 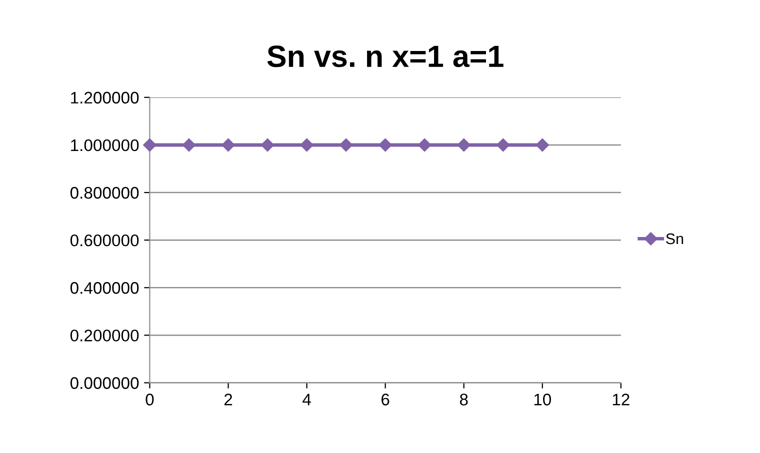 What do you see at coordinates (621, 400) in the screenshot?
I see `x-tick-label: 12` at bounding box center [621, 400].